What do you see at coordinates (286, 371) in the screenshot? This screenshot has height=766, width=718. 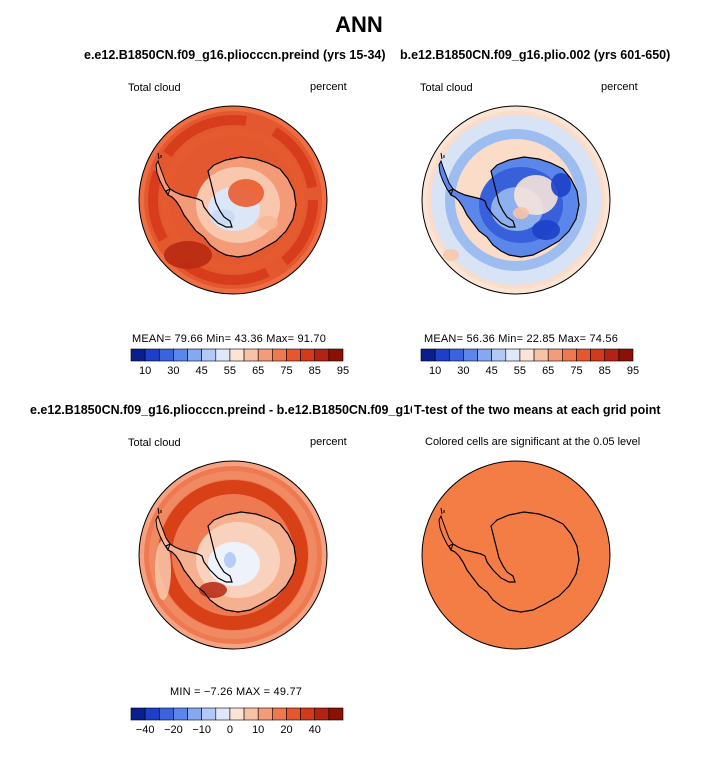 I see `colorbar-tick-label: 75` at bounding box center [286, 371].